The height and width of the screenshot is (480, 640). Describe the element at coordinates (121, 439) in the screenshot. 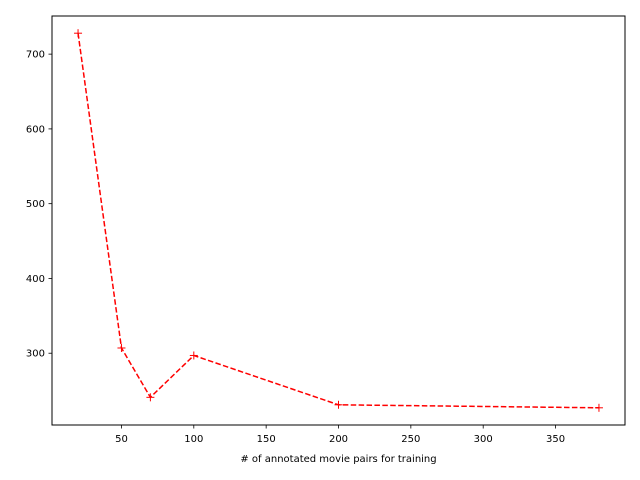

I see `x-tick-label: 50` at that location.